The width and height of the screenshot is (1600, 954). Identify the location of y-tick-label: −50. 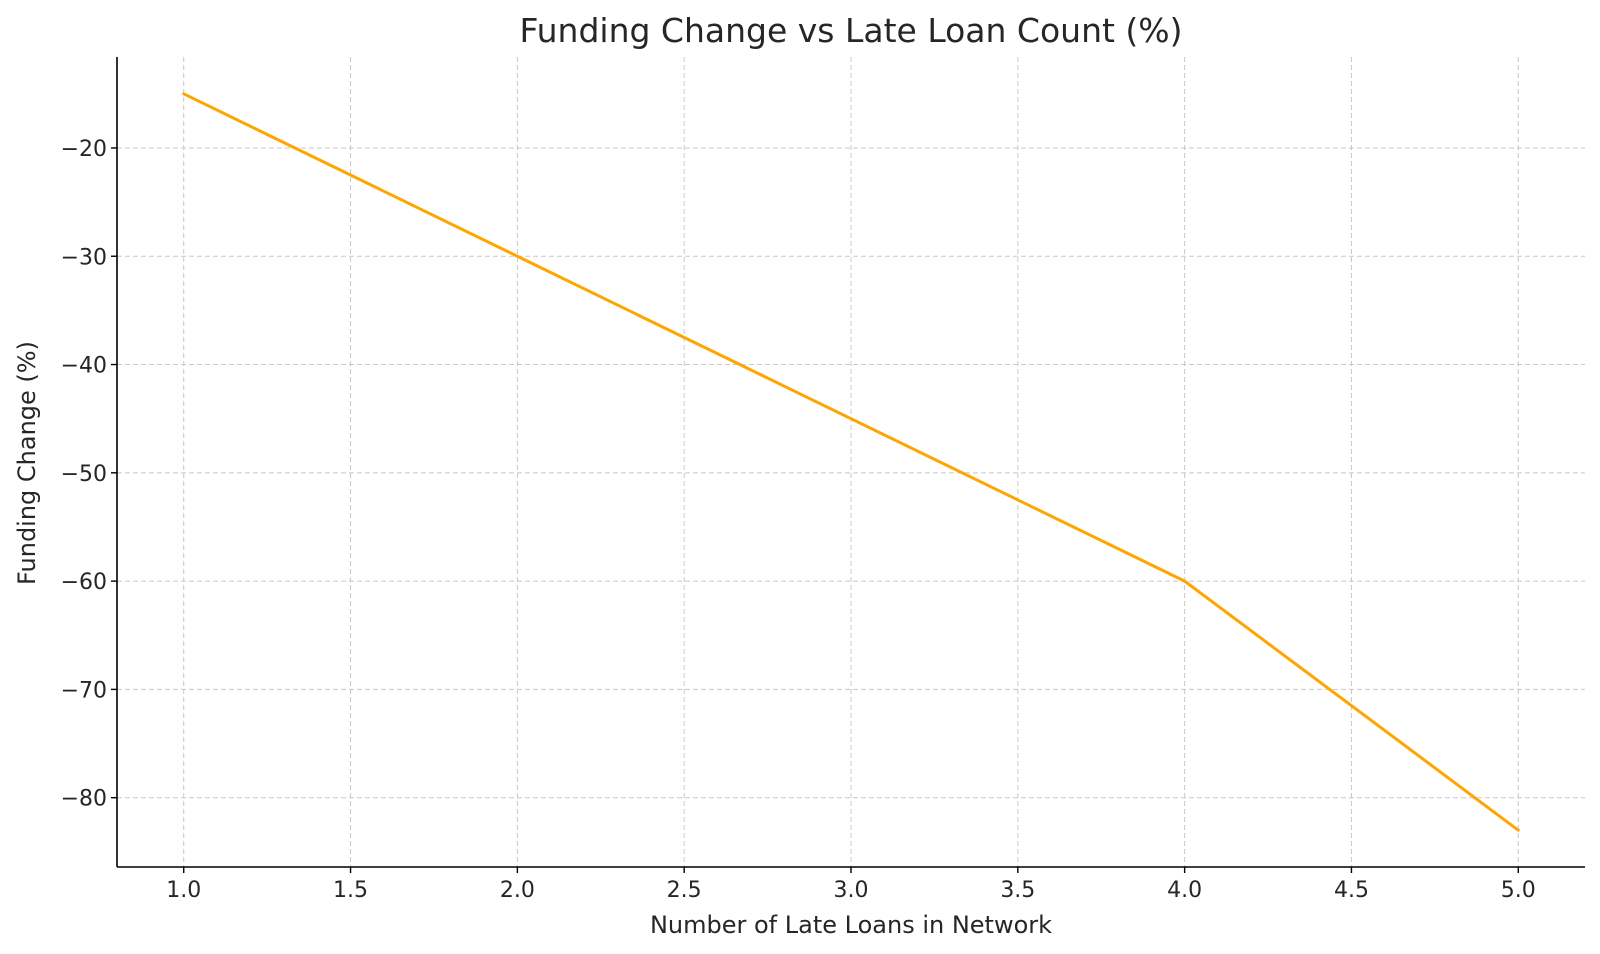
(84, 474).